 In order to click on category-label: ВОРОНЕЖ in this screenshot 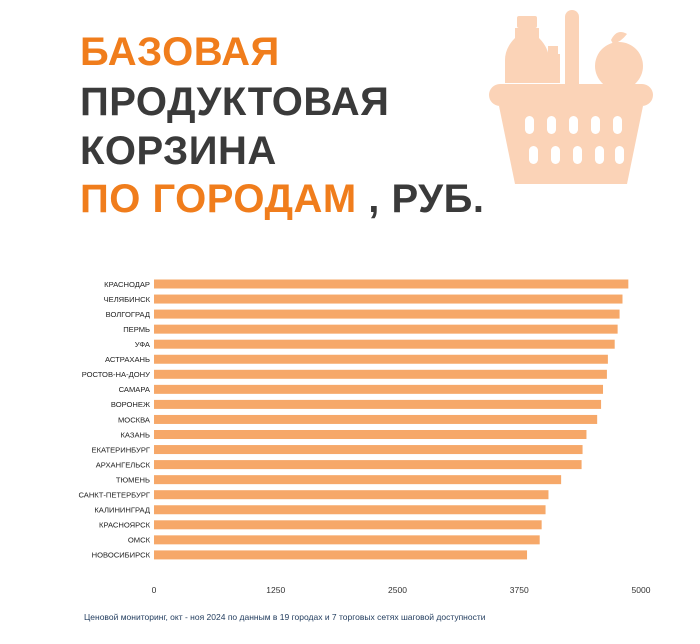, I will do `click(130, 404)`.